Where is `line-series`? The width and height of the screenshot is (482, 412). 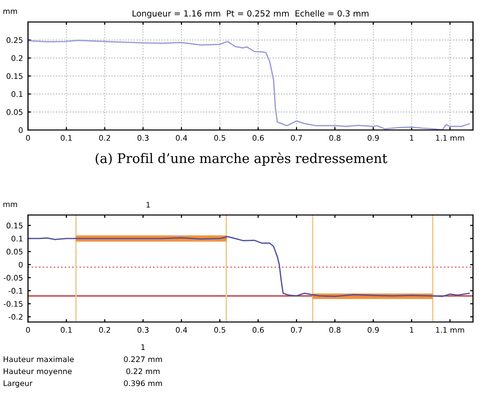 line-series is located at coordinates (249, 267).